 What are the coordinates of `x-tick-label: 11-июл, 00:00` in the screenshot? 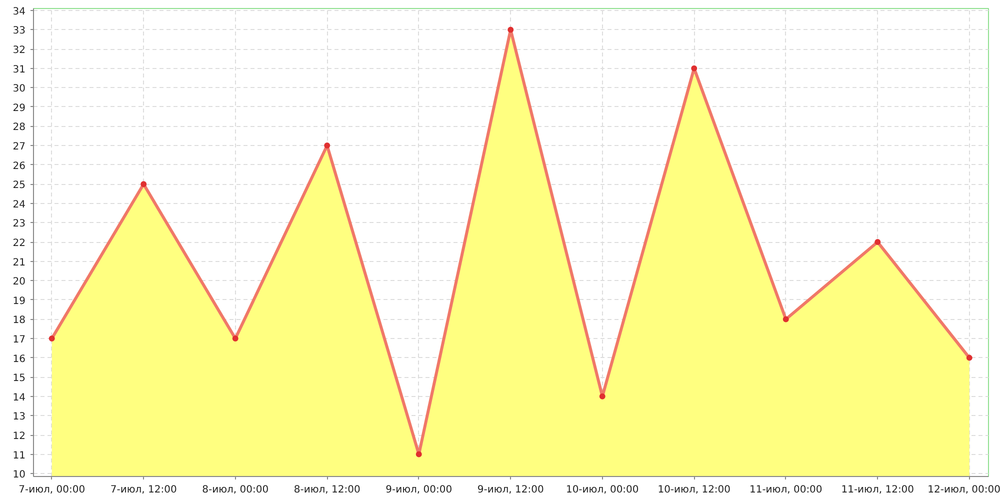 It's located at (785, 490).